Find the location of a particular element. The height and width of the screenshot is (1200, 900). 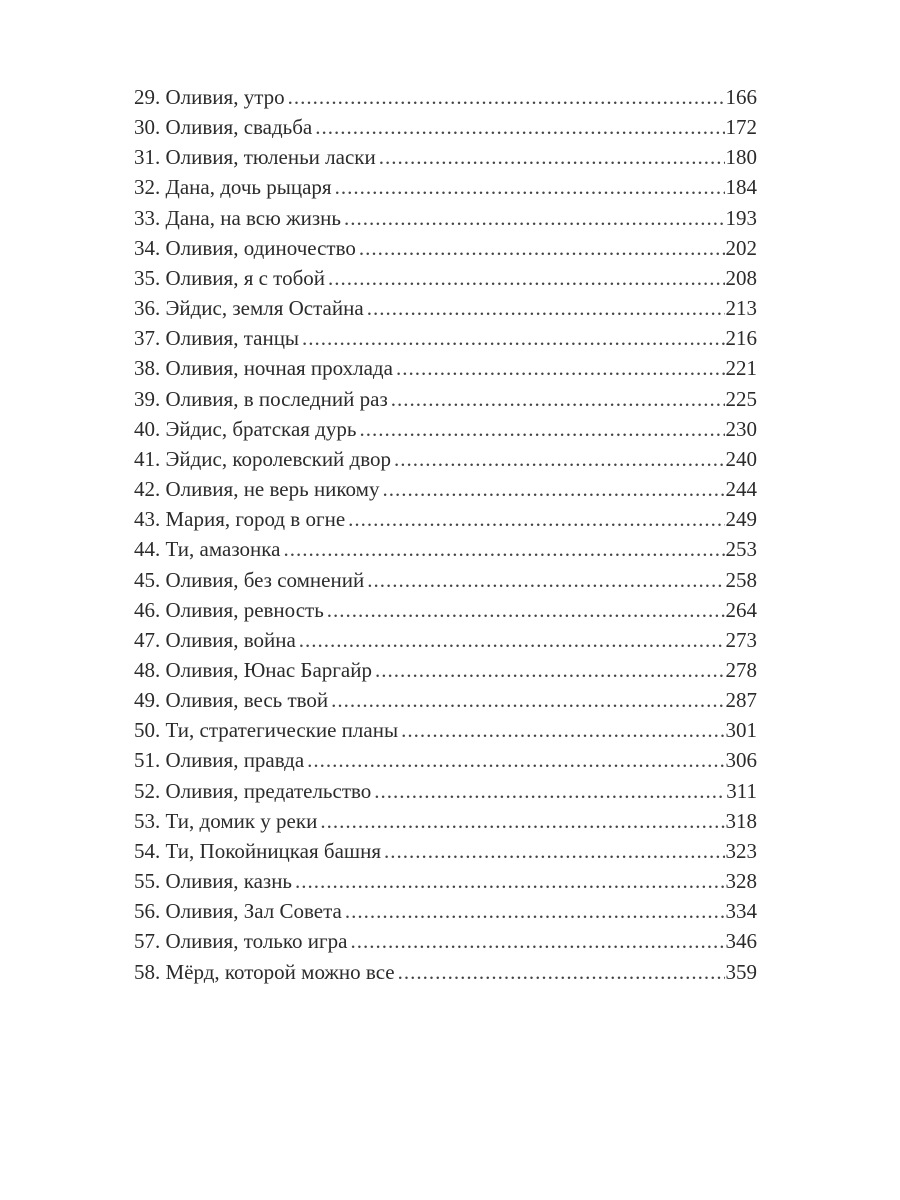

toc-entry: 41. Эйдис, королевский двор 240 is located at coordinates (445, 459).